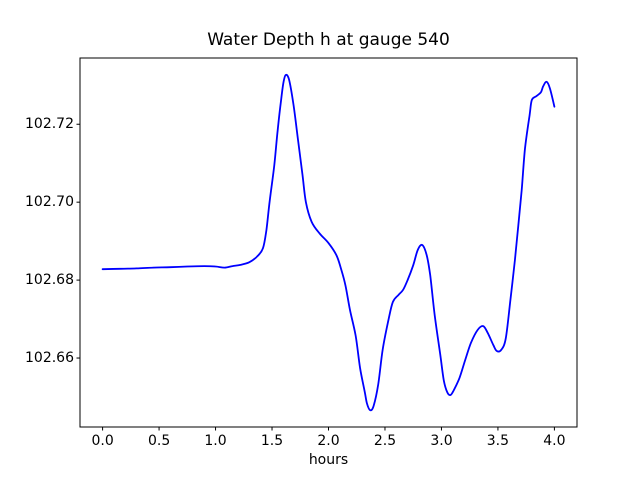 The width and height of the screenshot is (640, 480). What do you see at coordinates (49, 358) in the screenshot?
I see `y-tick-label: 102.66` at bounding box center [49, 358].